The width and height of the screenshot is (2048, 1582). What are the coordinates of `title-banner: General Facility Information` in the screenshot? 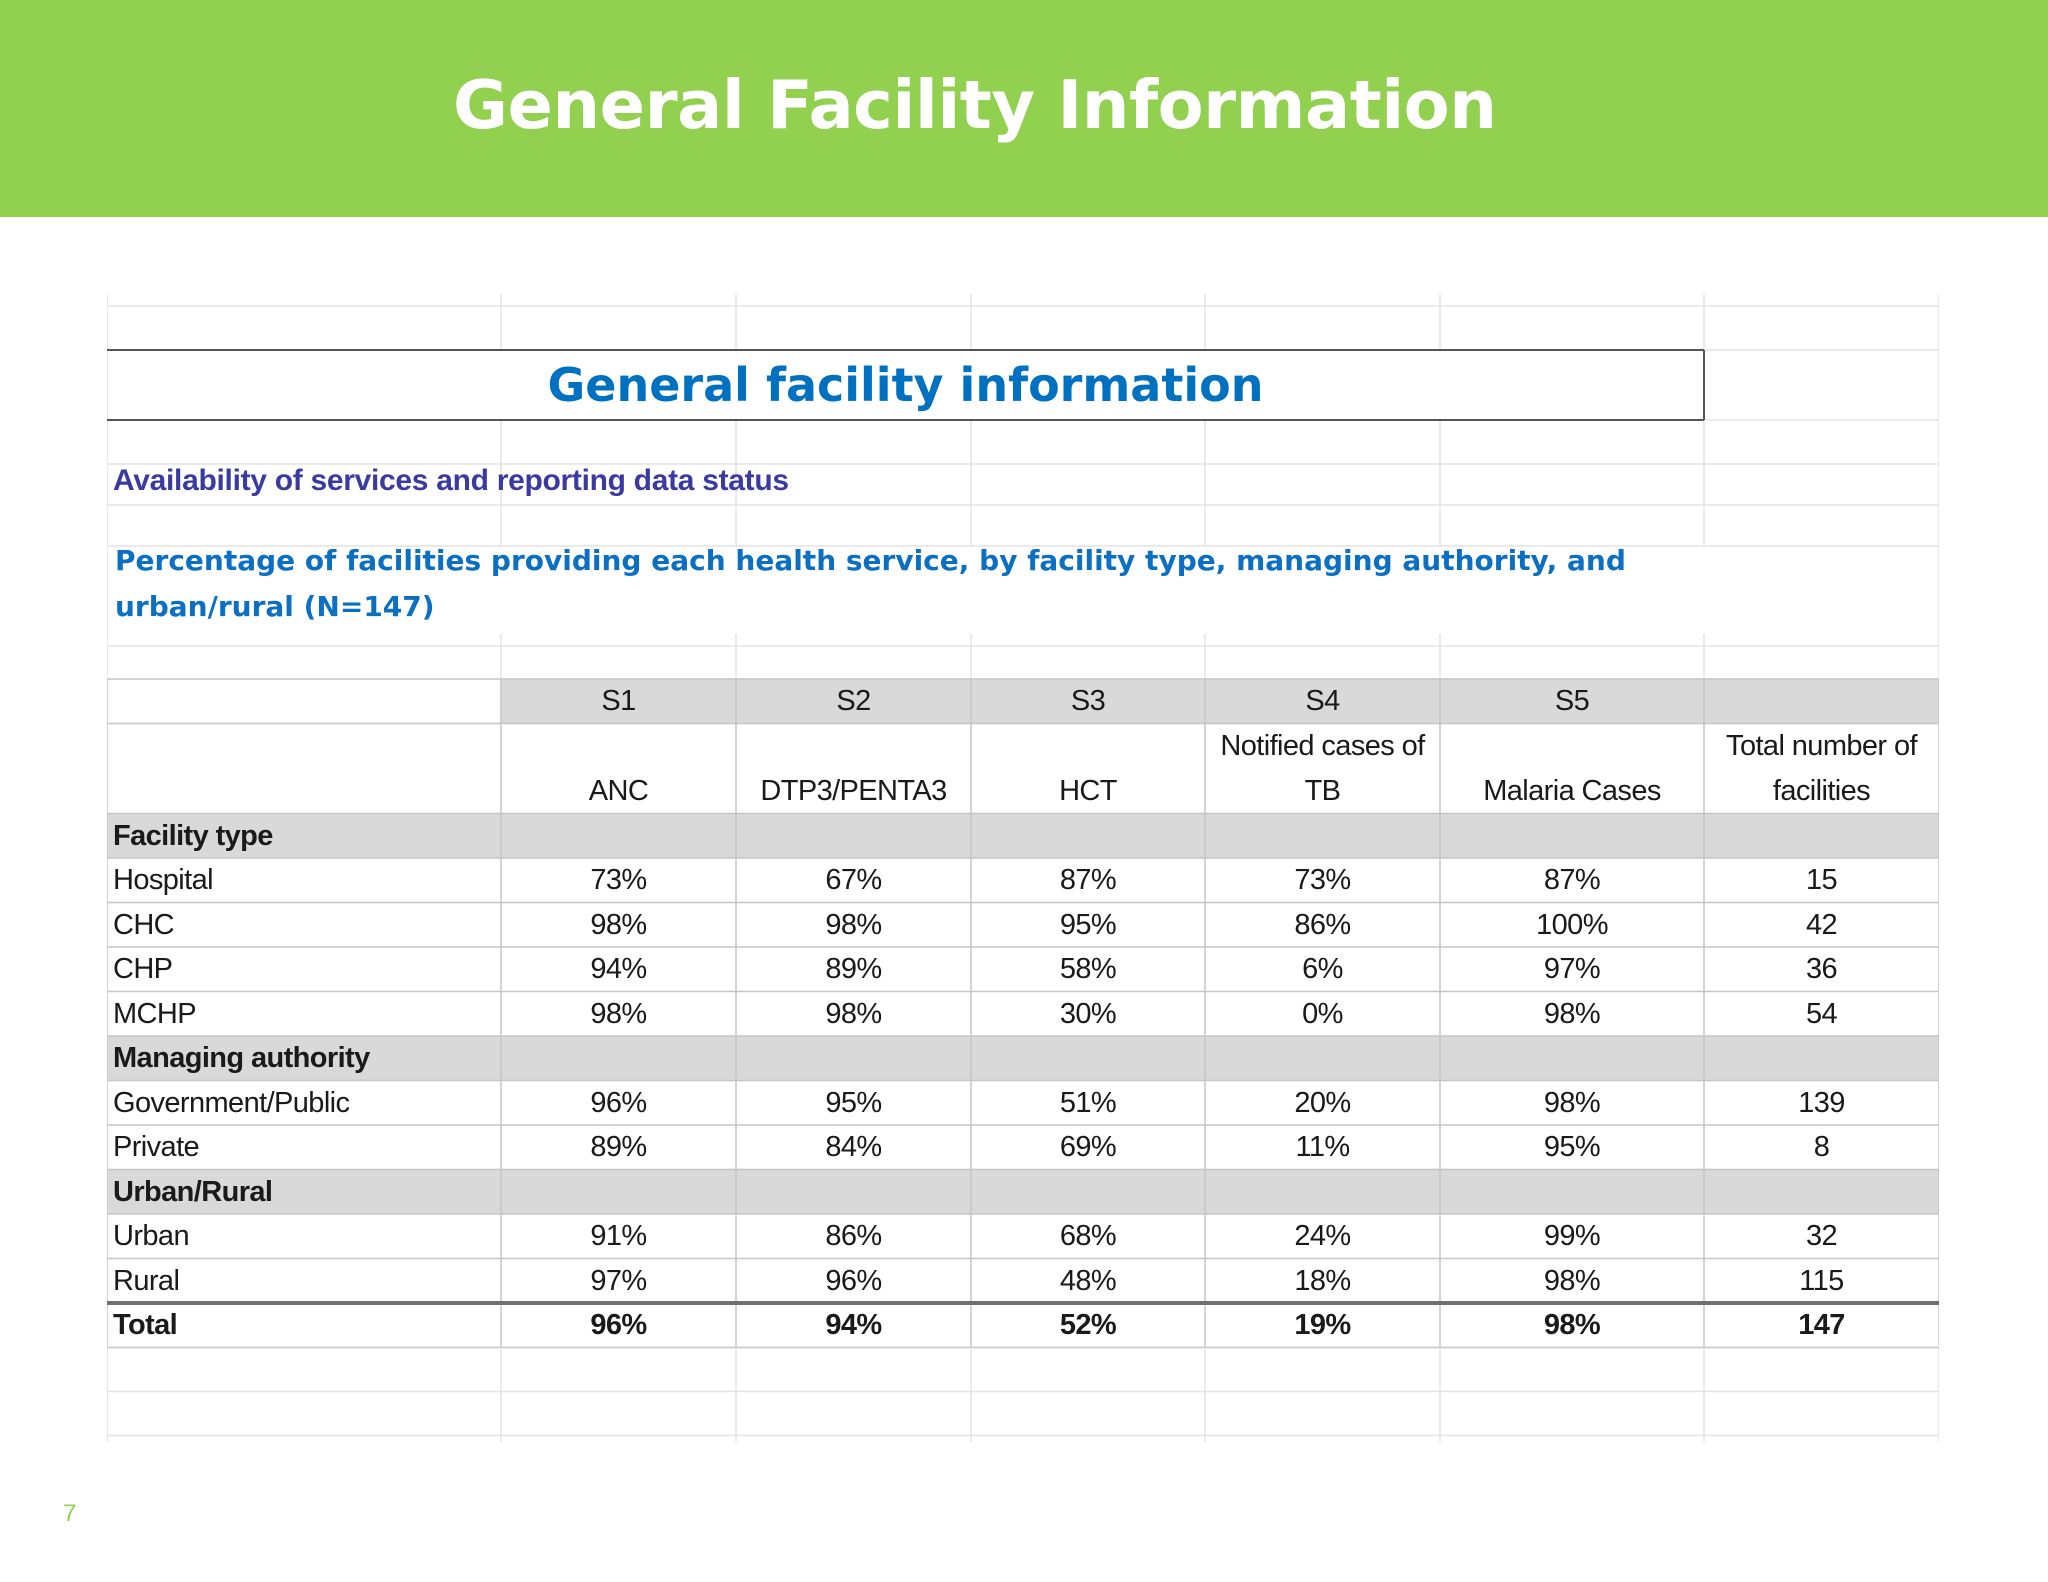 It's located at (1024, 108).